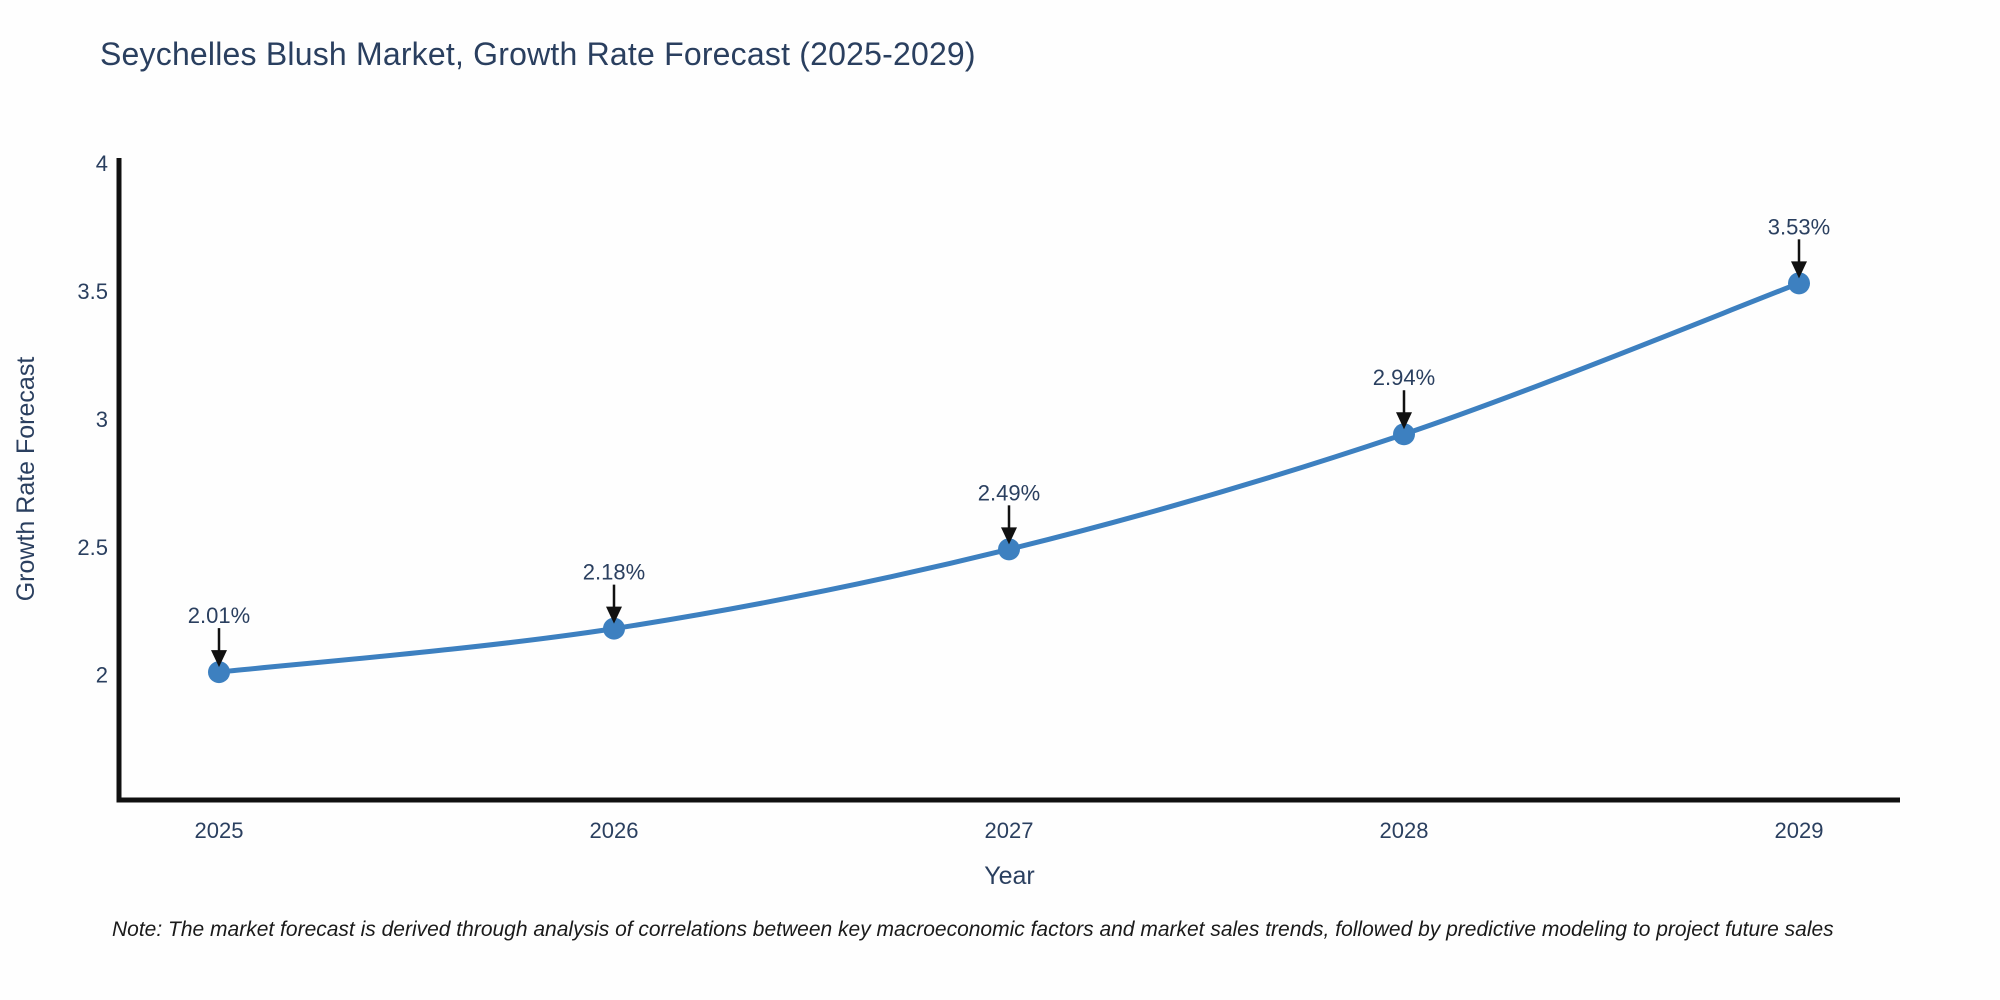  I want to click on data-point-2028, so click(1404, 434).